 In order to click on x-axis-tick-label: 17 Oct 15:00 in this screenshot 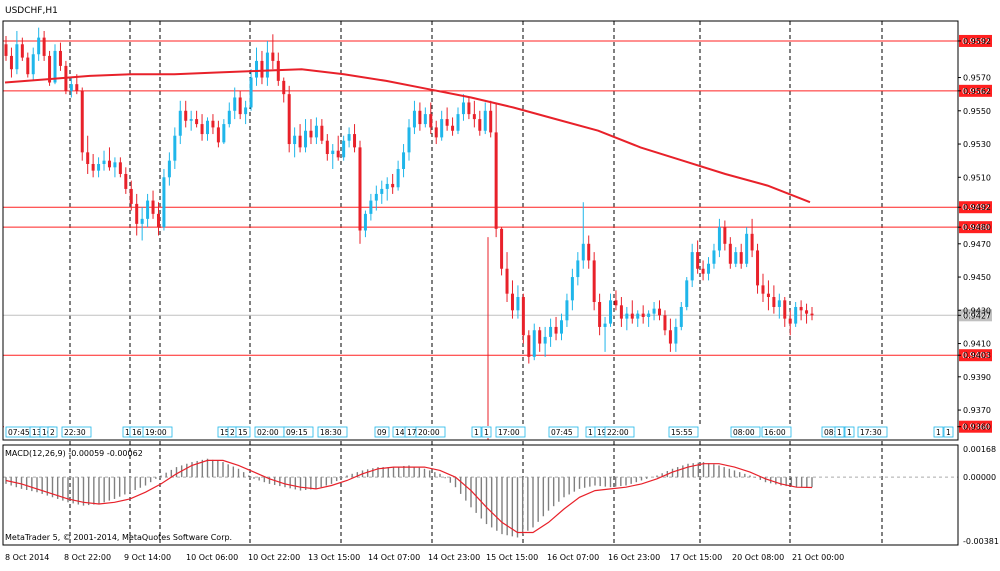, I will do `click(696, 557)`.